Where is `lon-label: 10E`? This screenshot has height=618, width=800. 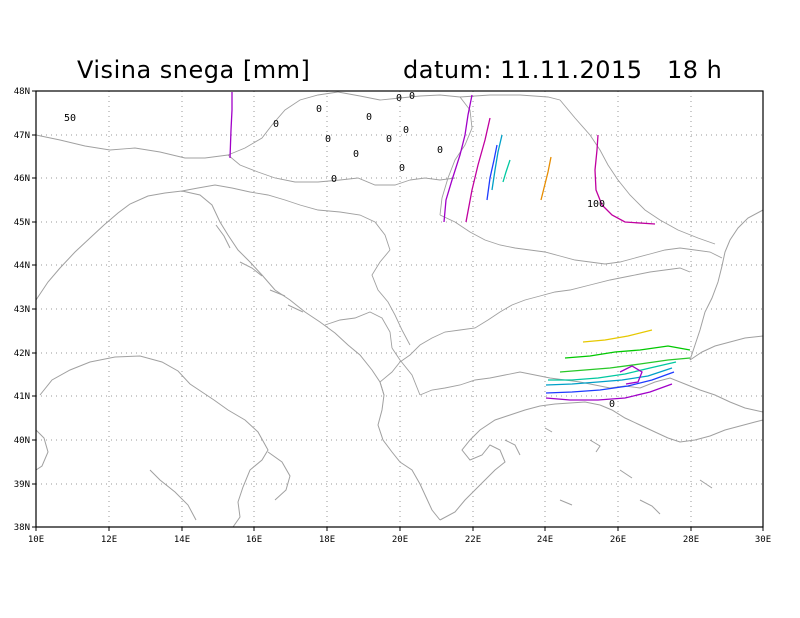 lon-label: 10E is located at coordinates (36, 540).